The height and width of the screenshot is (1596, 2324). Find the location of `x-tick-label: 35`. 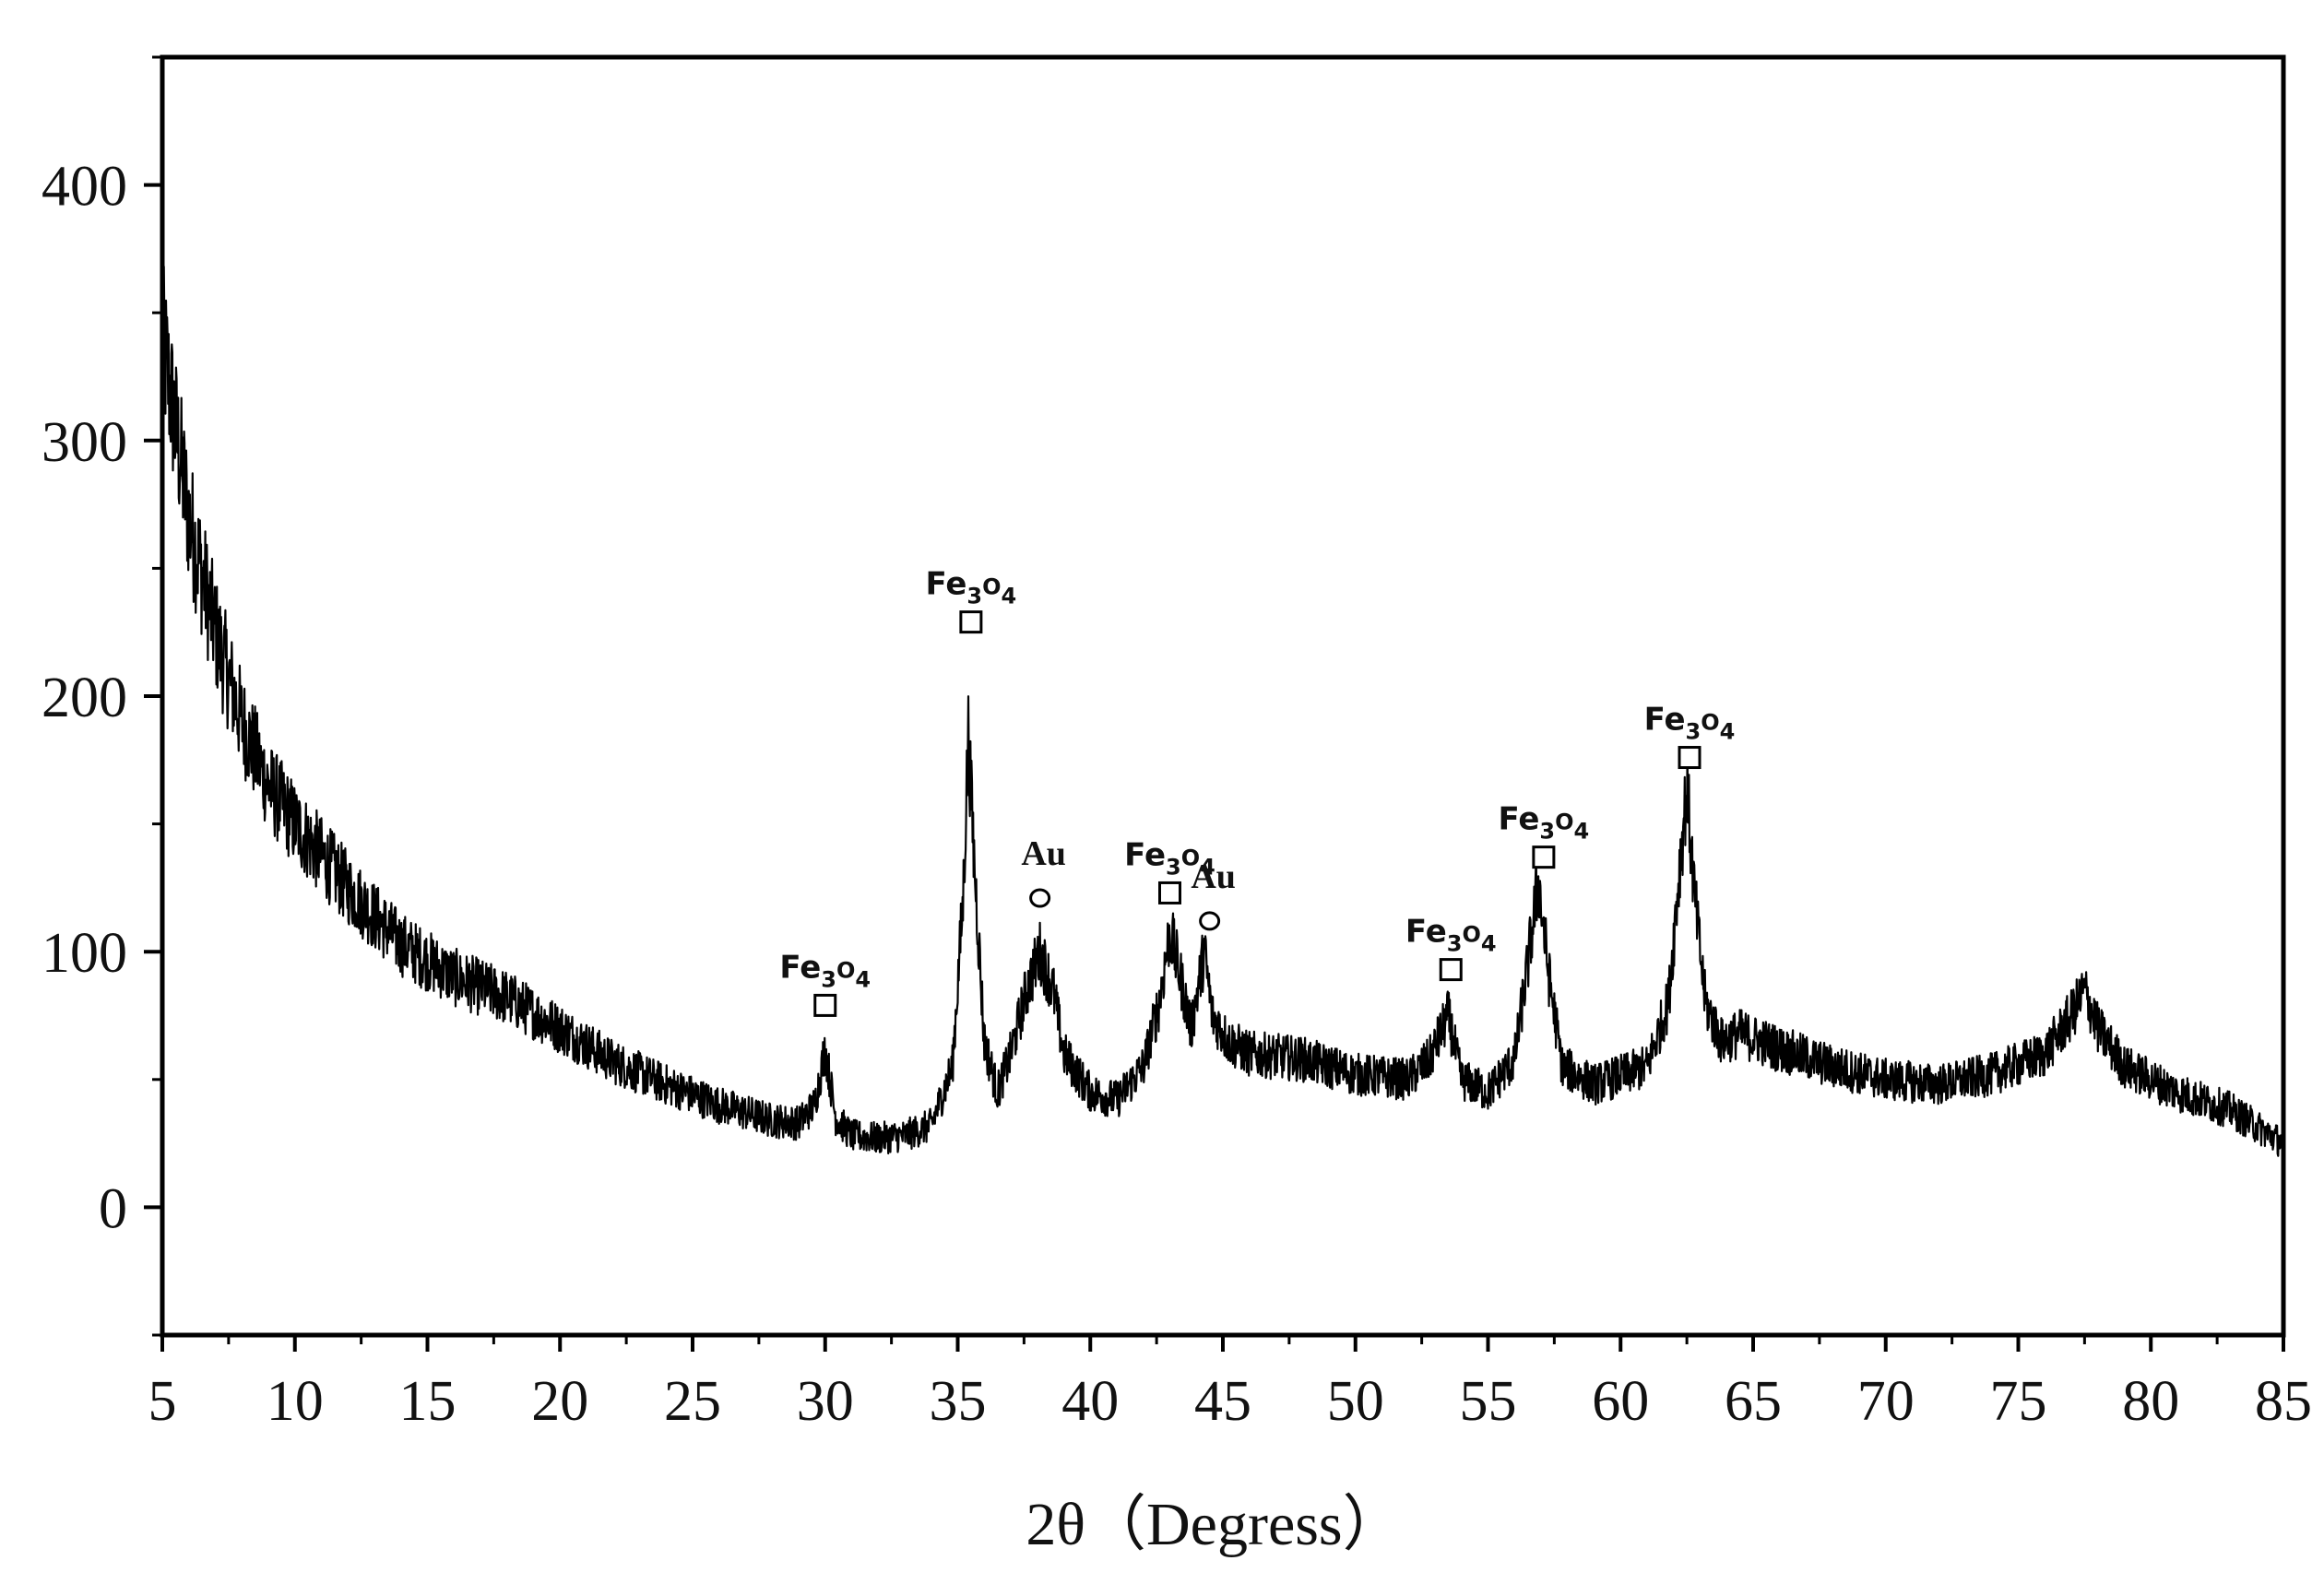

x-tick-label: 35 is located at coordinates (958, 1401).